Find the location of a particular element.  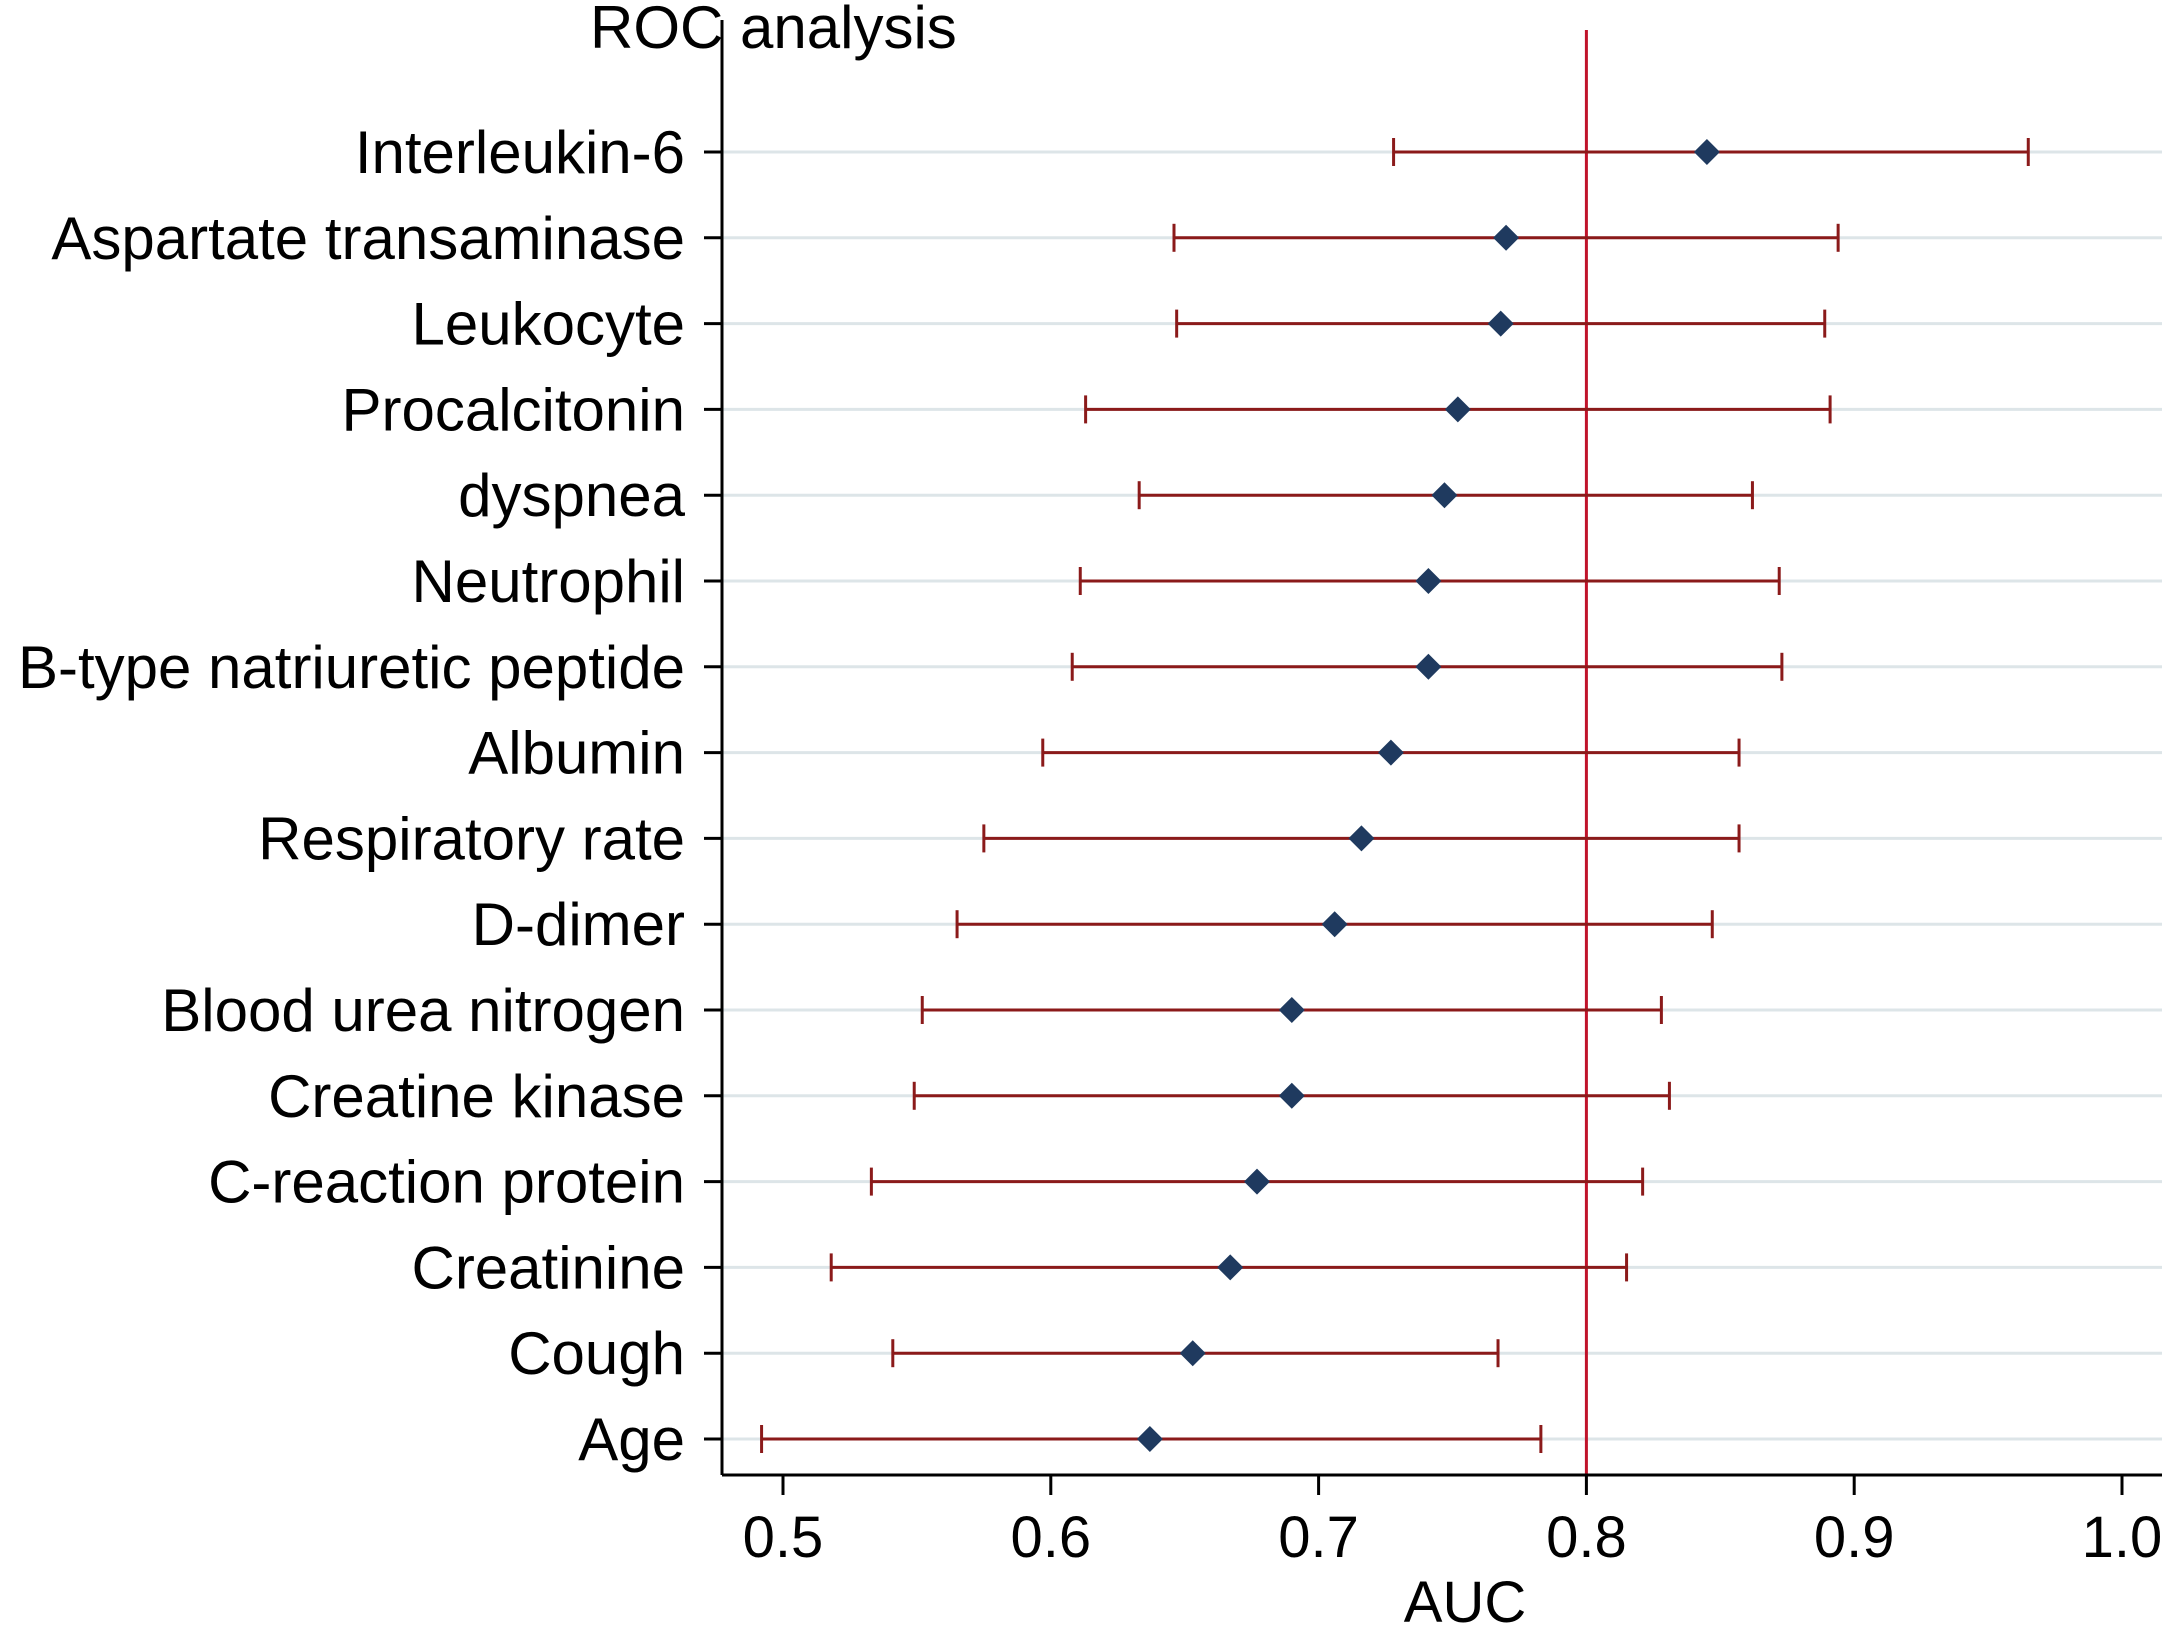

category-label-dyspnea: dyspnea is located at coordinates (571, 495).